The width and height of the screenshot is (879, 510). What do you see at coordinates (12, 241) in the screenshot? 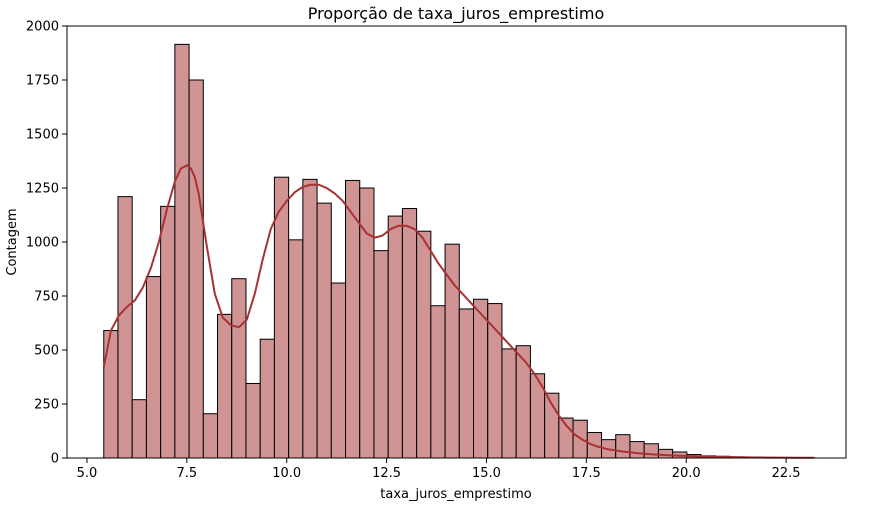
I see `y-axis-title: Contagem` at bounding box center [12, 241].